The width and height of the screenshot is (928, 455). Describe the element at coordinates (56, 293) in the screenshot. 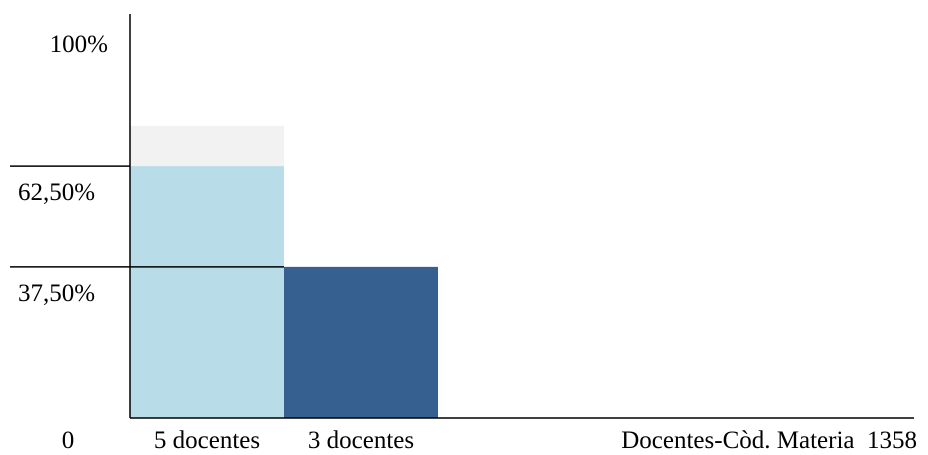

I see `value-label-2: 37,50%` at that location.